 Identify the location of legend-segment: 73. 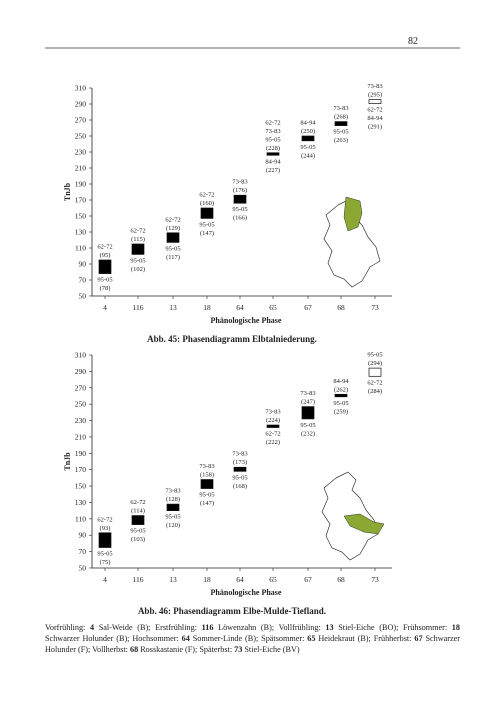
(238, 649).